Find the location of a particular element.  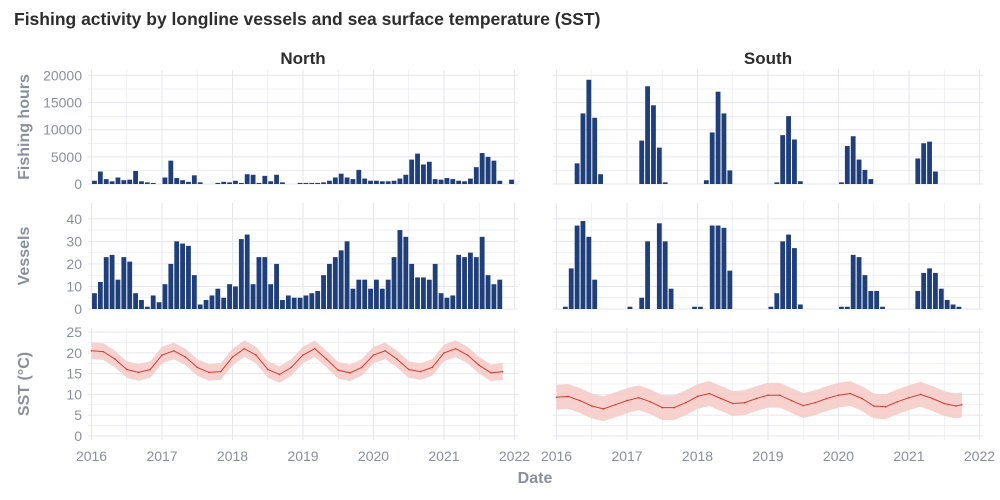

facet-title: North is located at coordinates (302, 58).